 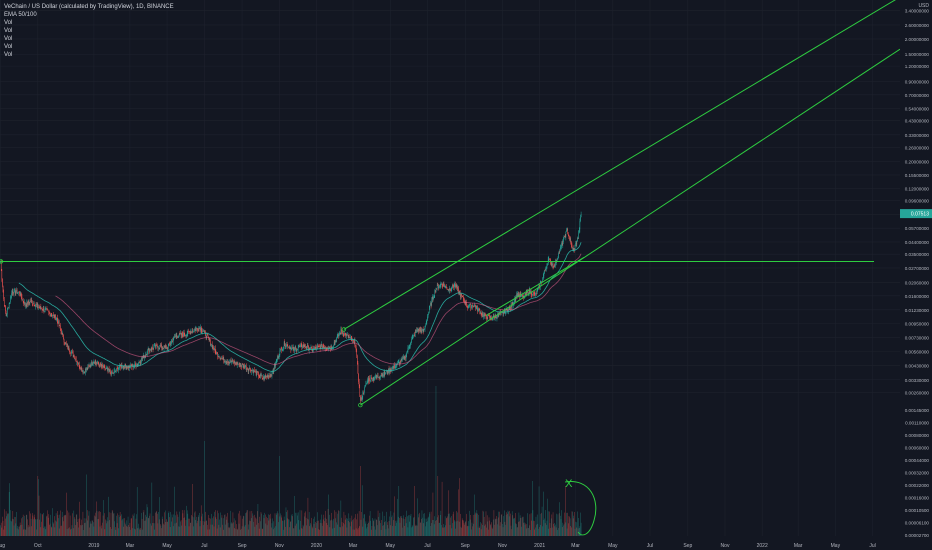 I want to click on time-tick-label: 2020, so click(x=316, y=546).